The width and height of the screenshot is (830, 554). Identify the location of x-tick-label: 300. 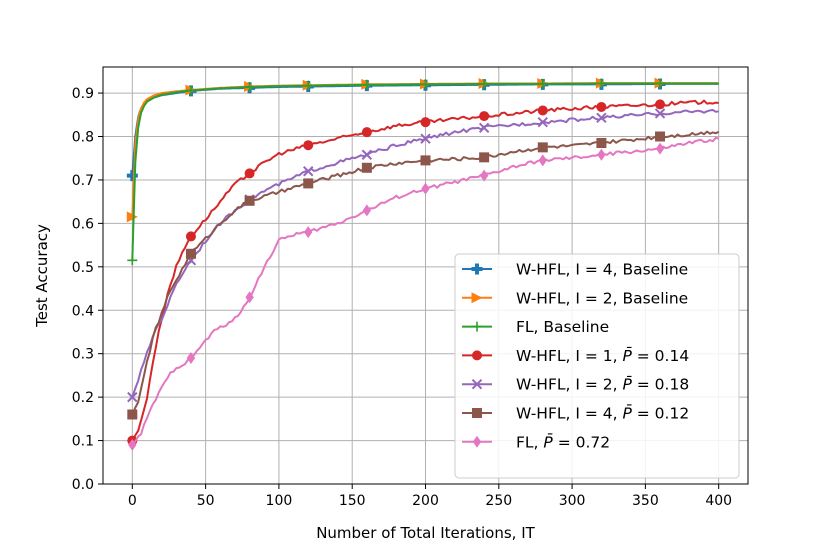
(572, 501).